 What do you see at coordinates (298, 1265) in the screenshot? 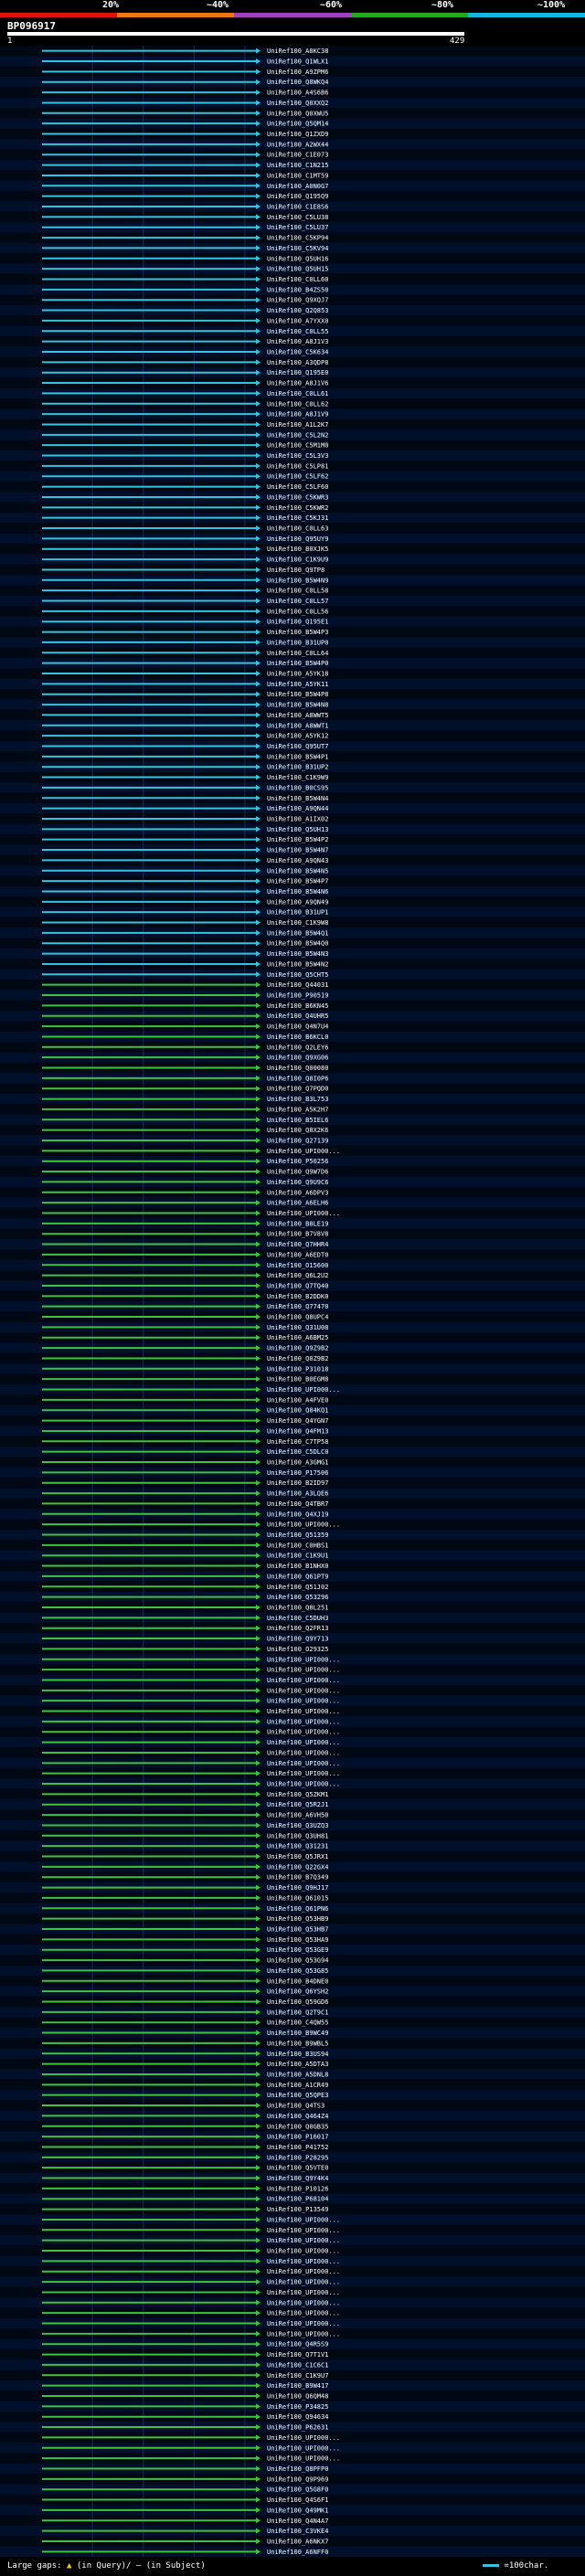
I see `hit-label: UniRef100_O15600` at bounding box center [298, 1265].